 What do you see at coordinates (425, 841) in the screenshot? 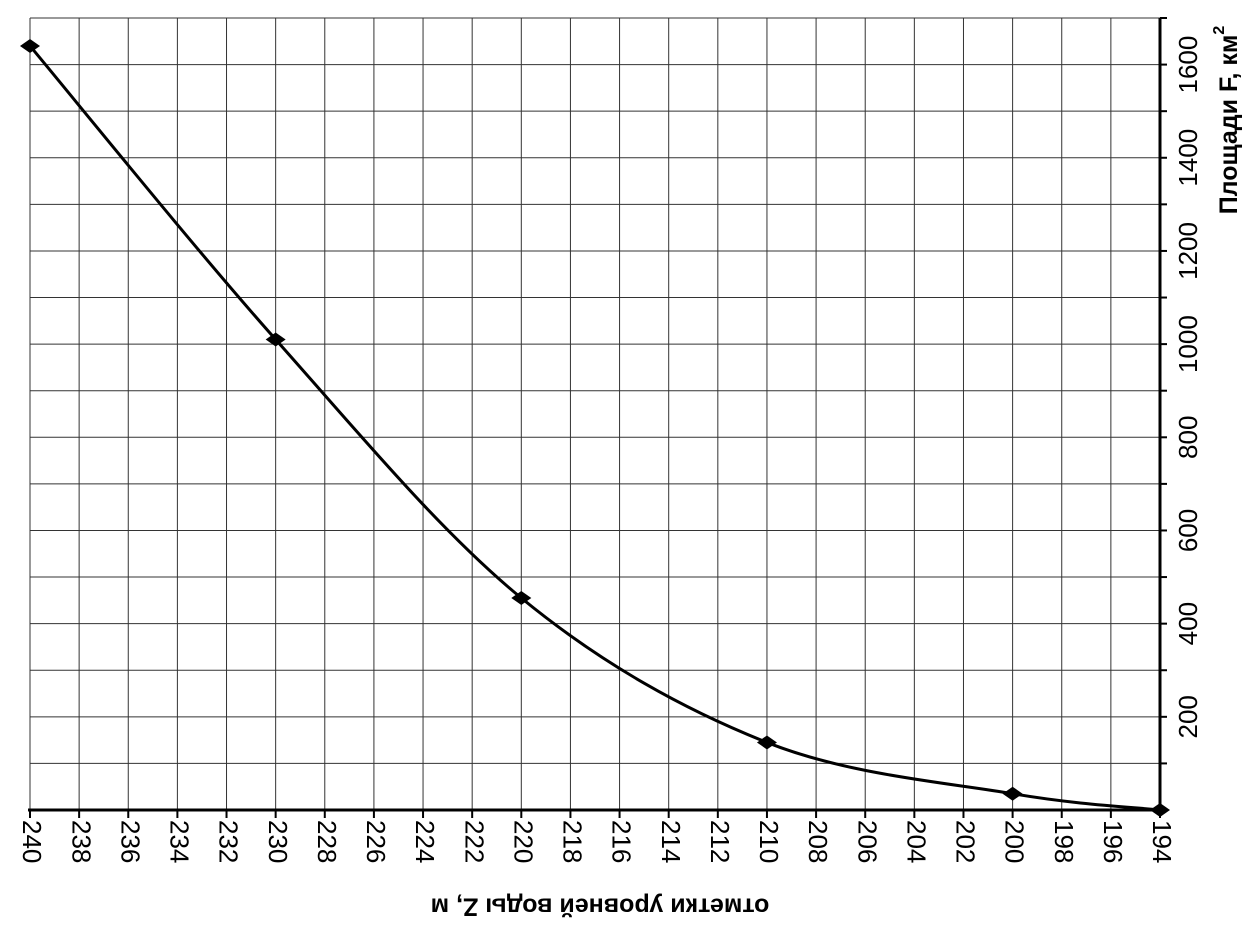
I see `x-tick-label: 224` at bounding box center [425, 841].